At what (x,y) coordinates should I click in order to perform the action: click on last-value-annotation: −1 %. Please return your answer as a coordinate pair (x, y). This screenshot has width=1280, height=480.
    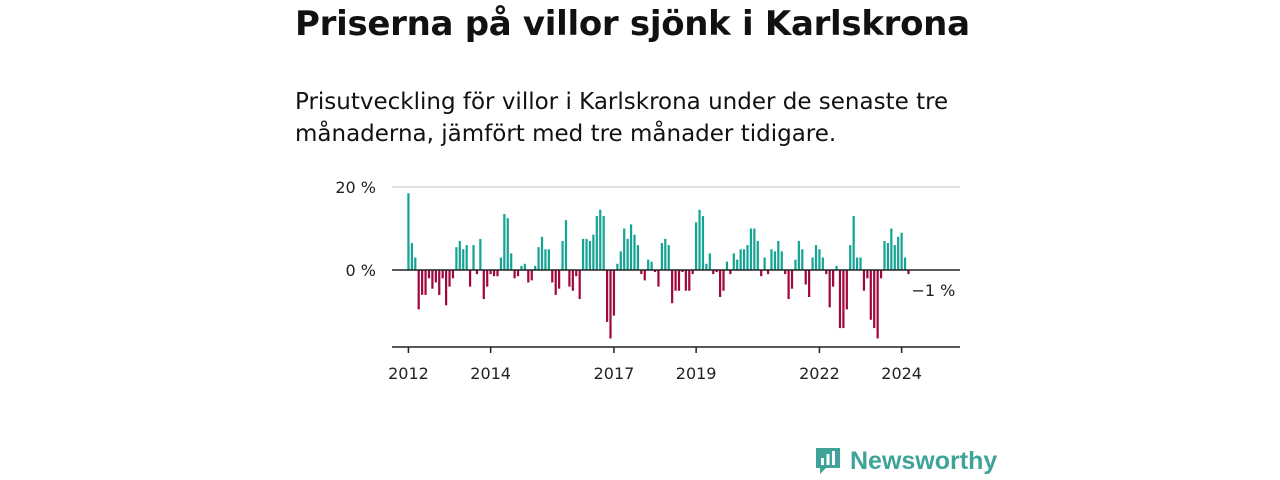
    Looking at the image, I should click on (933, 290).